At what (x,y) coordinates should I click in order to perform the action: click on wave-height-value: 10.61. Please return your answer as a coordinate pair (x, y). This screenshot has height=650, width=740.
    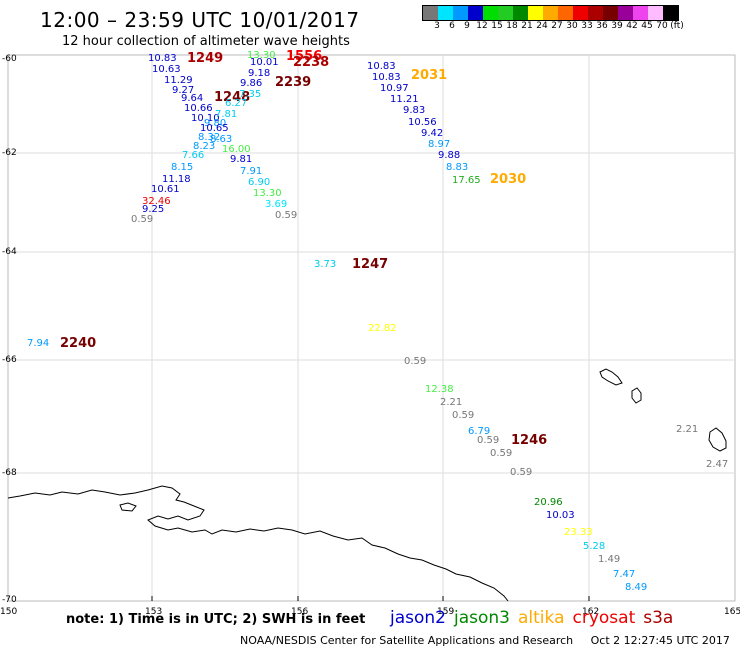
    Looking at the image, I should click on (165, 189).